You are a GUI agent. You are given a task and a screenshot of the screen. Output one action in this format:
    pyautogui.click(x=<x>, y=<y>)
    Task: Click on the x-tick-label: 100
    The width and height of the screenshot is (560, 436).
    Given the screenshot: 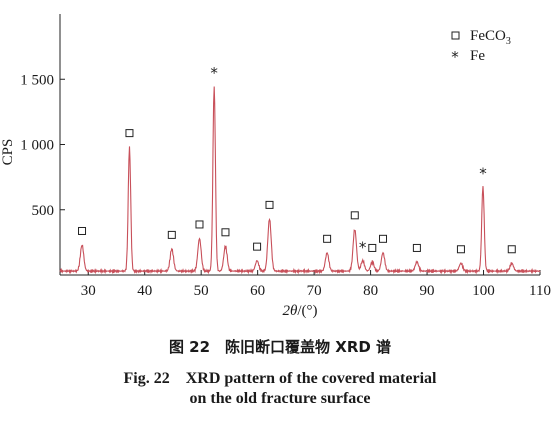 What is the action you would take?
    pyautogui.click(x=483, y=291)
    